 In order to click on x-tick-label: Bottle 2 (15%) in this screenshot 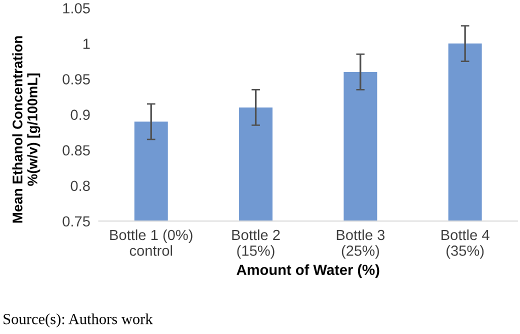, I will do `click(256, 244)`.